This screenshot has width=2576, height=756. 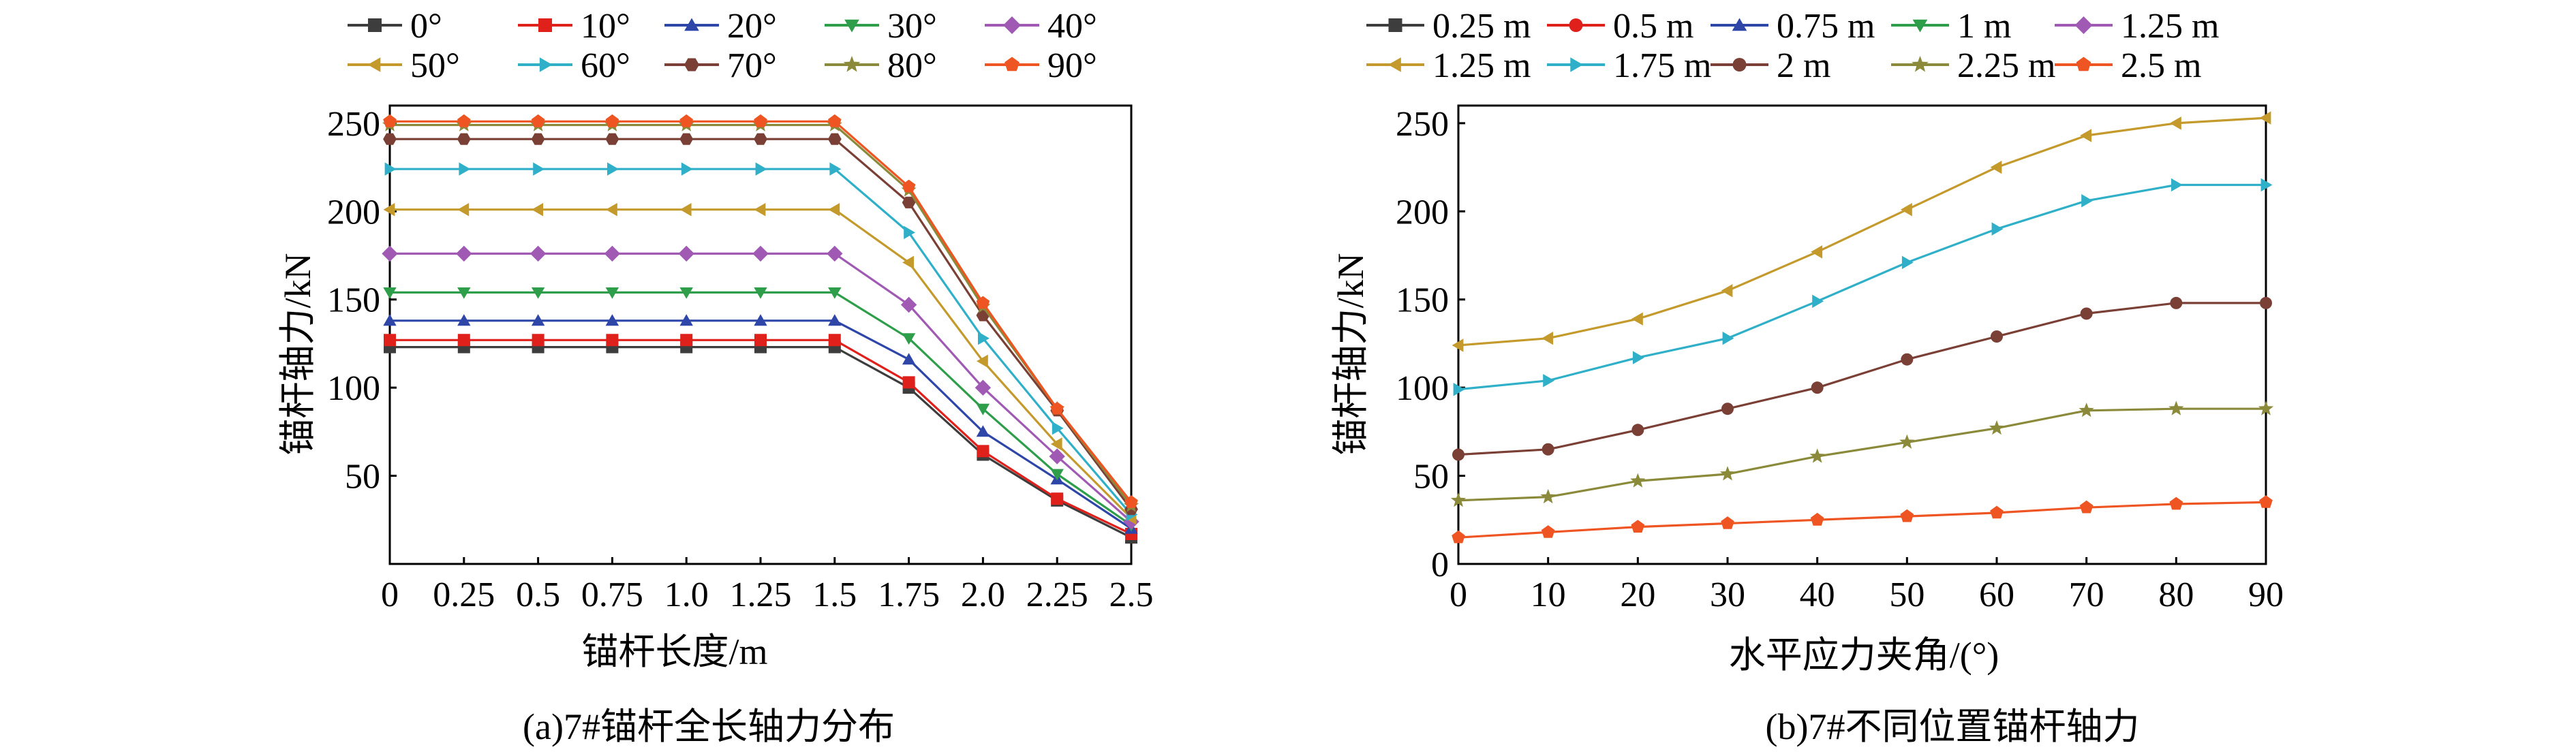 I want to click on x-tick-label: 30, so click(x=1727, y=595).